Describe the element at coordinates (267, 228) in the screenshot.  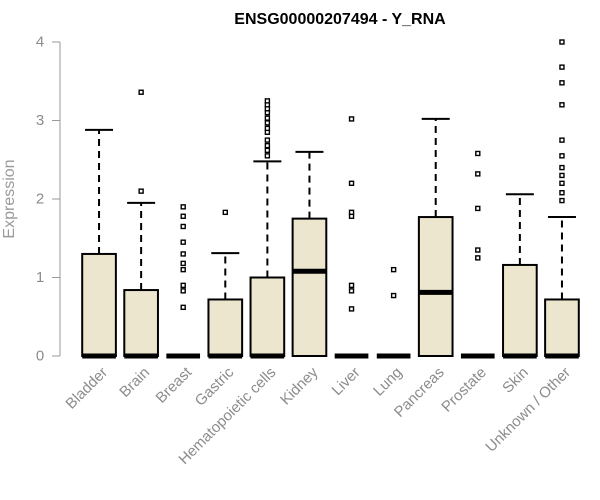
I see `box-hematopoietic-cells` at that location.